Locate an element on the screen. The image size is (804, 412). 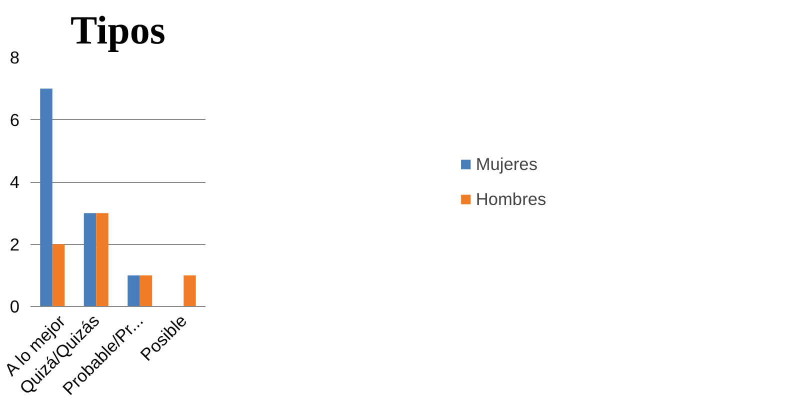
legend-label: Mujeres is located at coordinates (507, 164).